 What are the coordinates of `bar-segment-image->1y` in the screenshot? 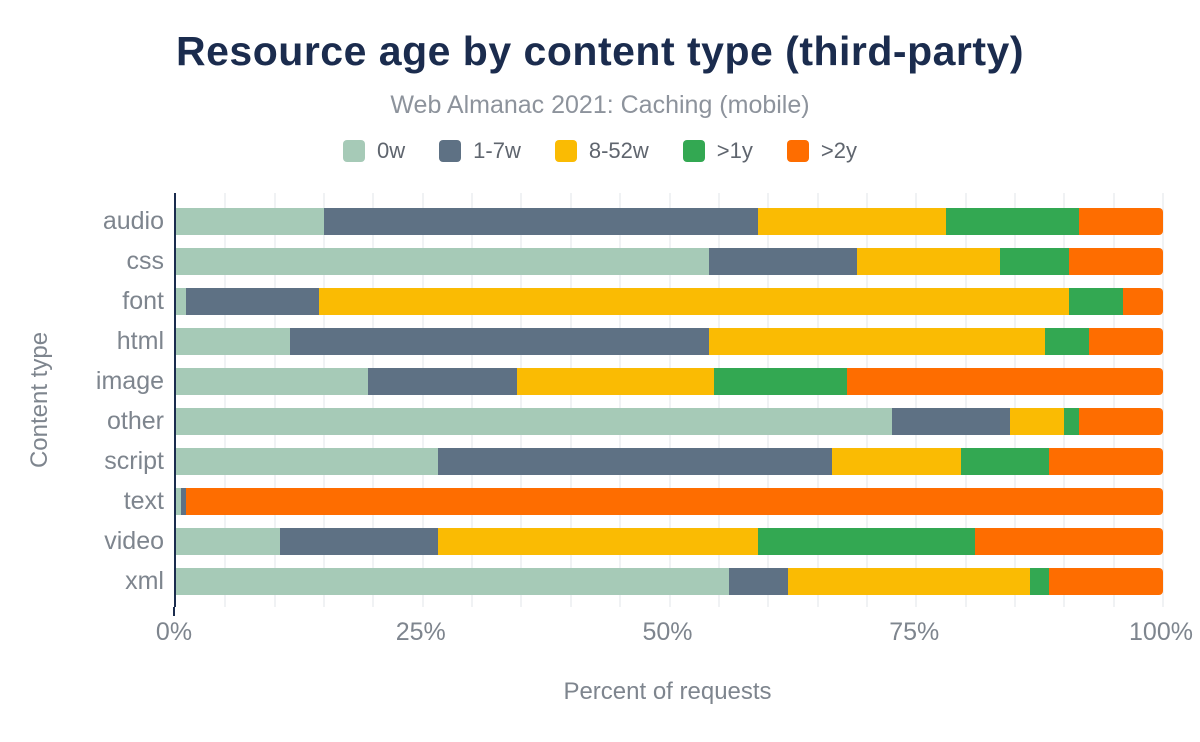 It's located at (780, 381).